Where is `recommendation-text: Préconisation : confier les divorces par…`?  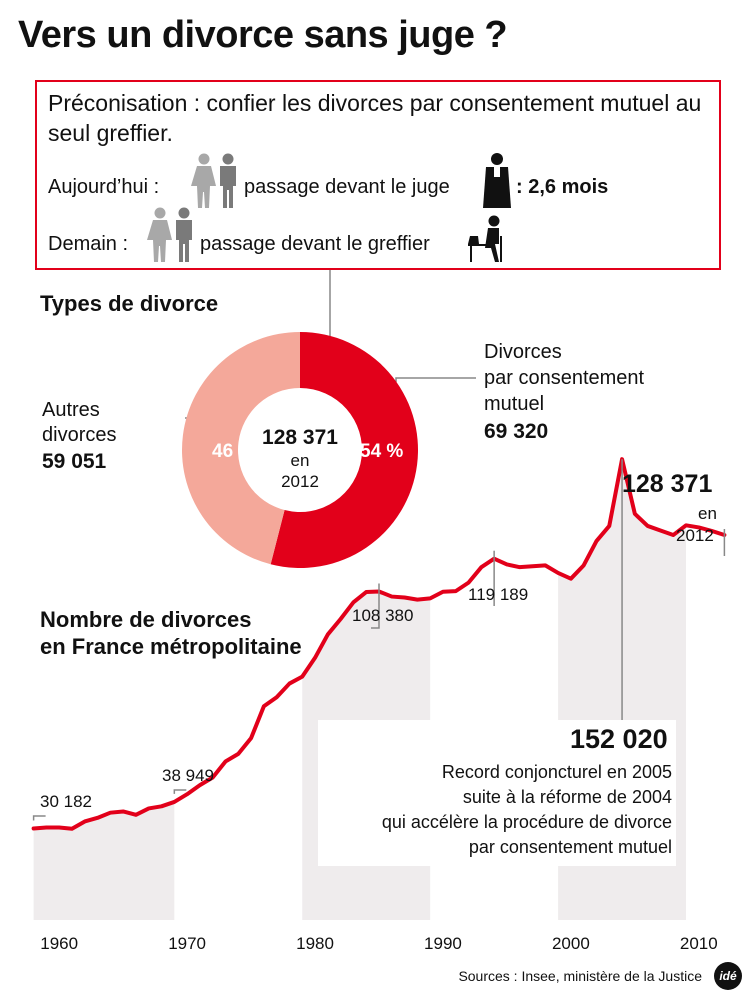
recommendation-text: Préconisation : confier les divorces par… is located at coordinates (375, 118).